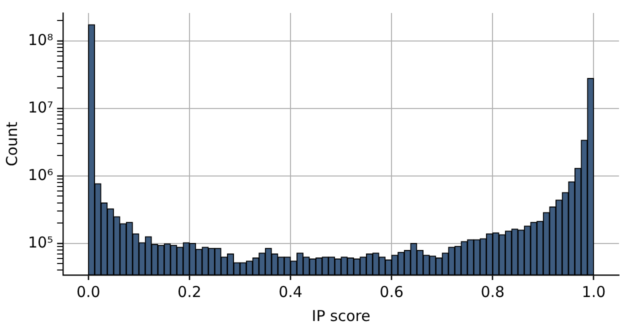 This screenshot has height=330, width=629. What do you see at coordinates (41, 107) in the screenshot?
I see `y-tick-label: 10⁷` at bounding box center [41, 107].